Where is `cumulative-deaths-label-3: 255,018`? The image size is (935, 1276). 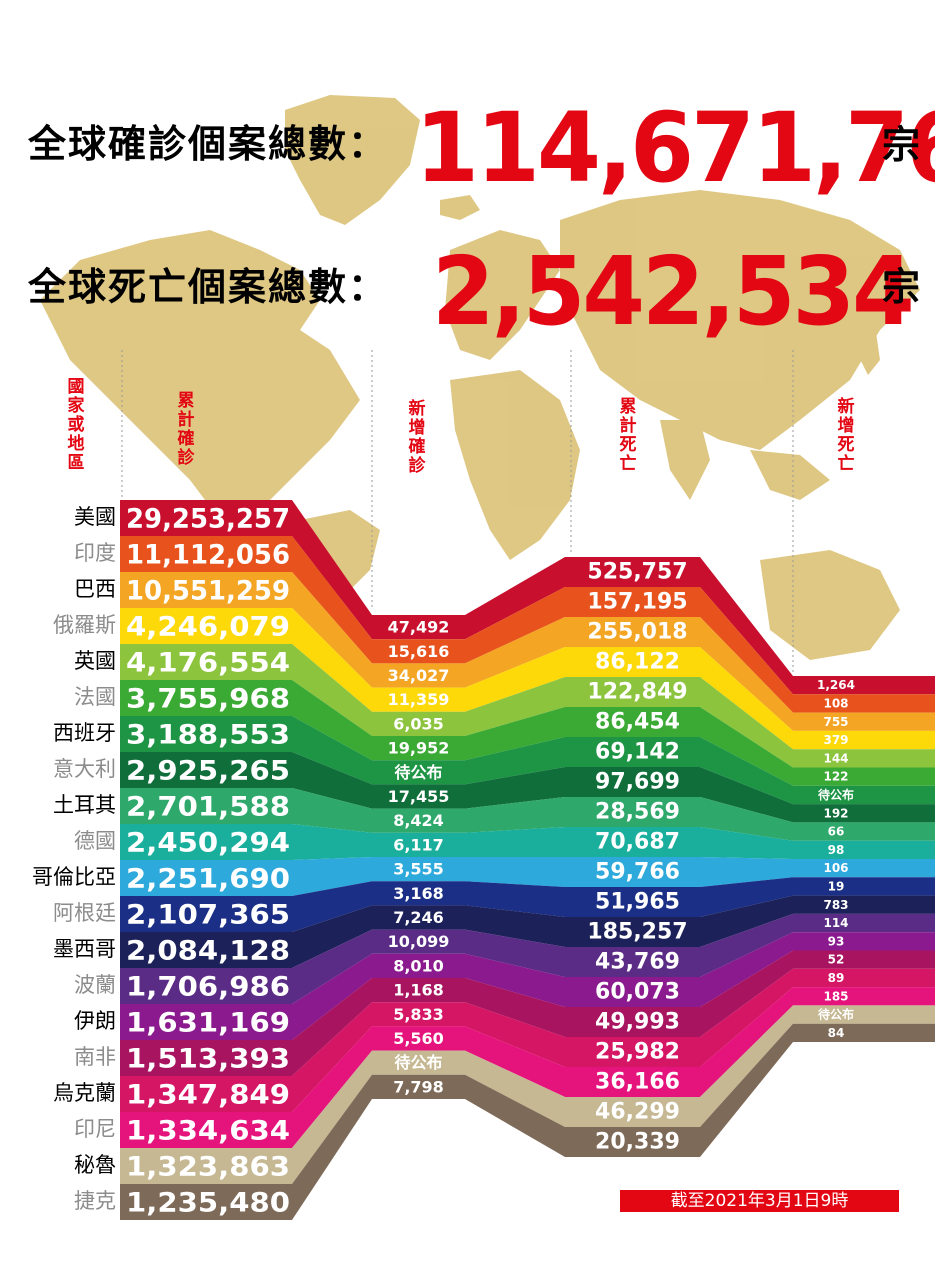 cumulative-deaths-label-3: 255,018 is located at coordinates (637, 632).